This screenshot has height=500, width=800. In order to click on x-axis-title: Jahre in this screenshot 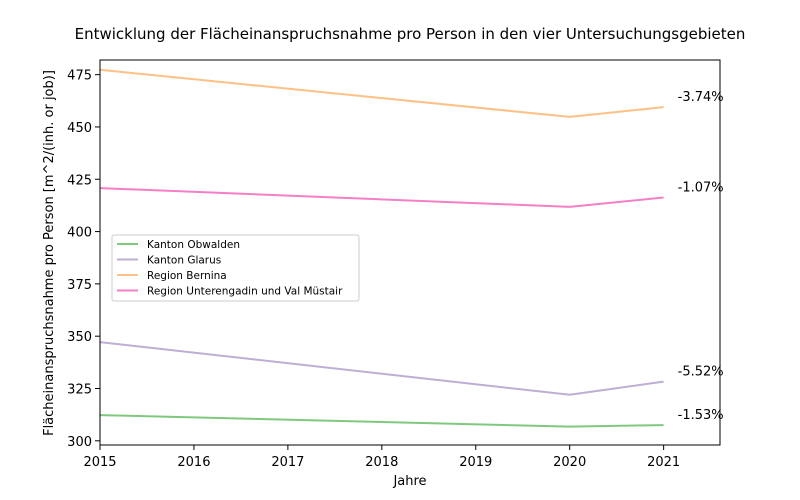, I will do `click(409, 481)`.